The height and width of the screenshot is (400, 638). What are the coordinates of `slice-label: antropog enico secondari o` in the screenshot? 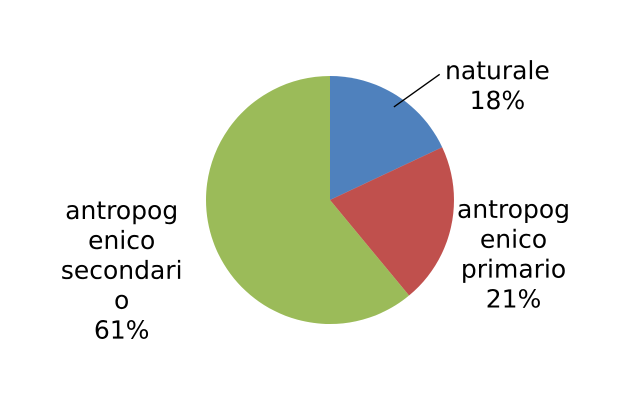 It's located at (121, 255).